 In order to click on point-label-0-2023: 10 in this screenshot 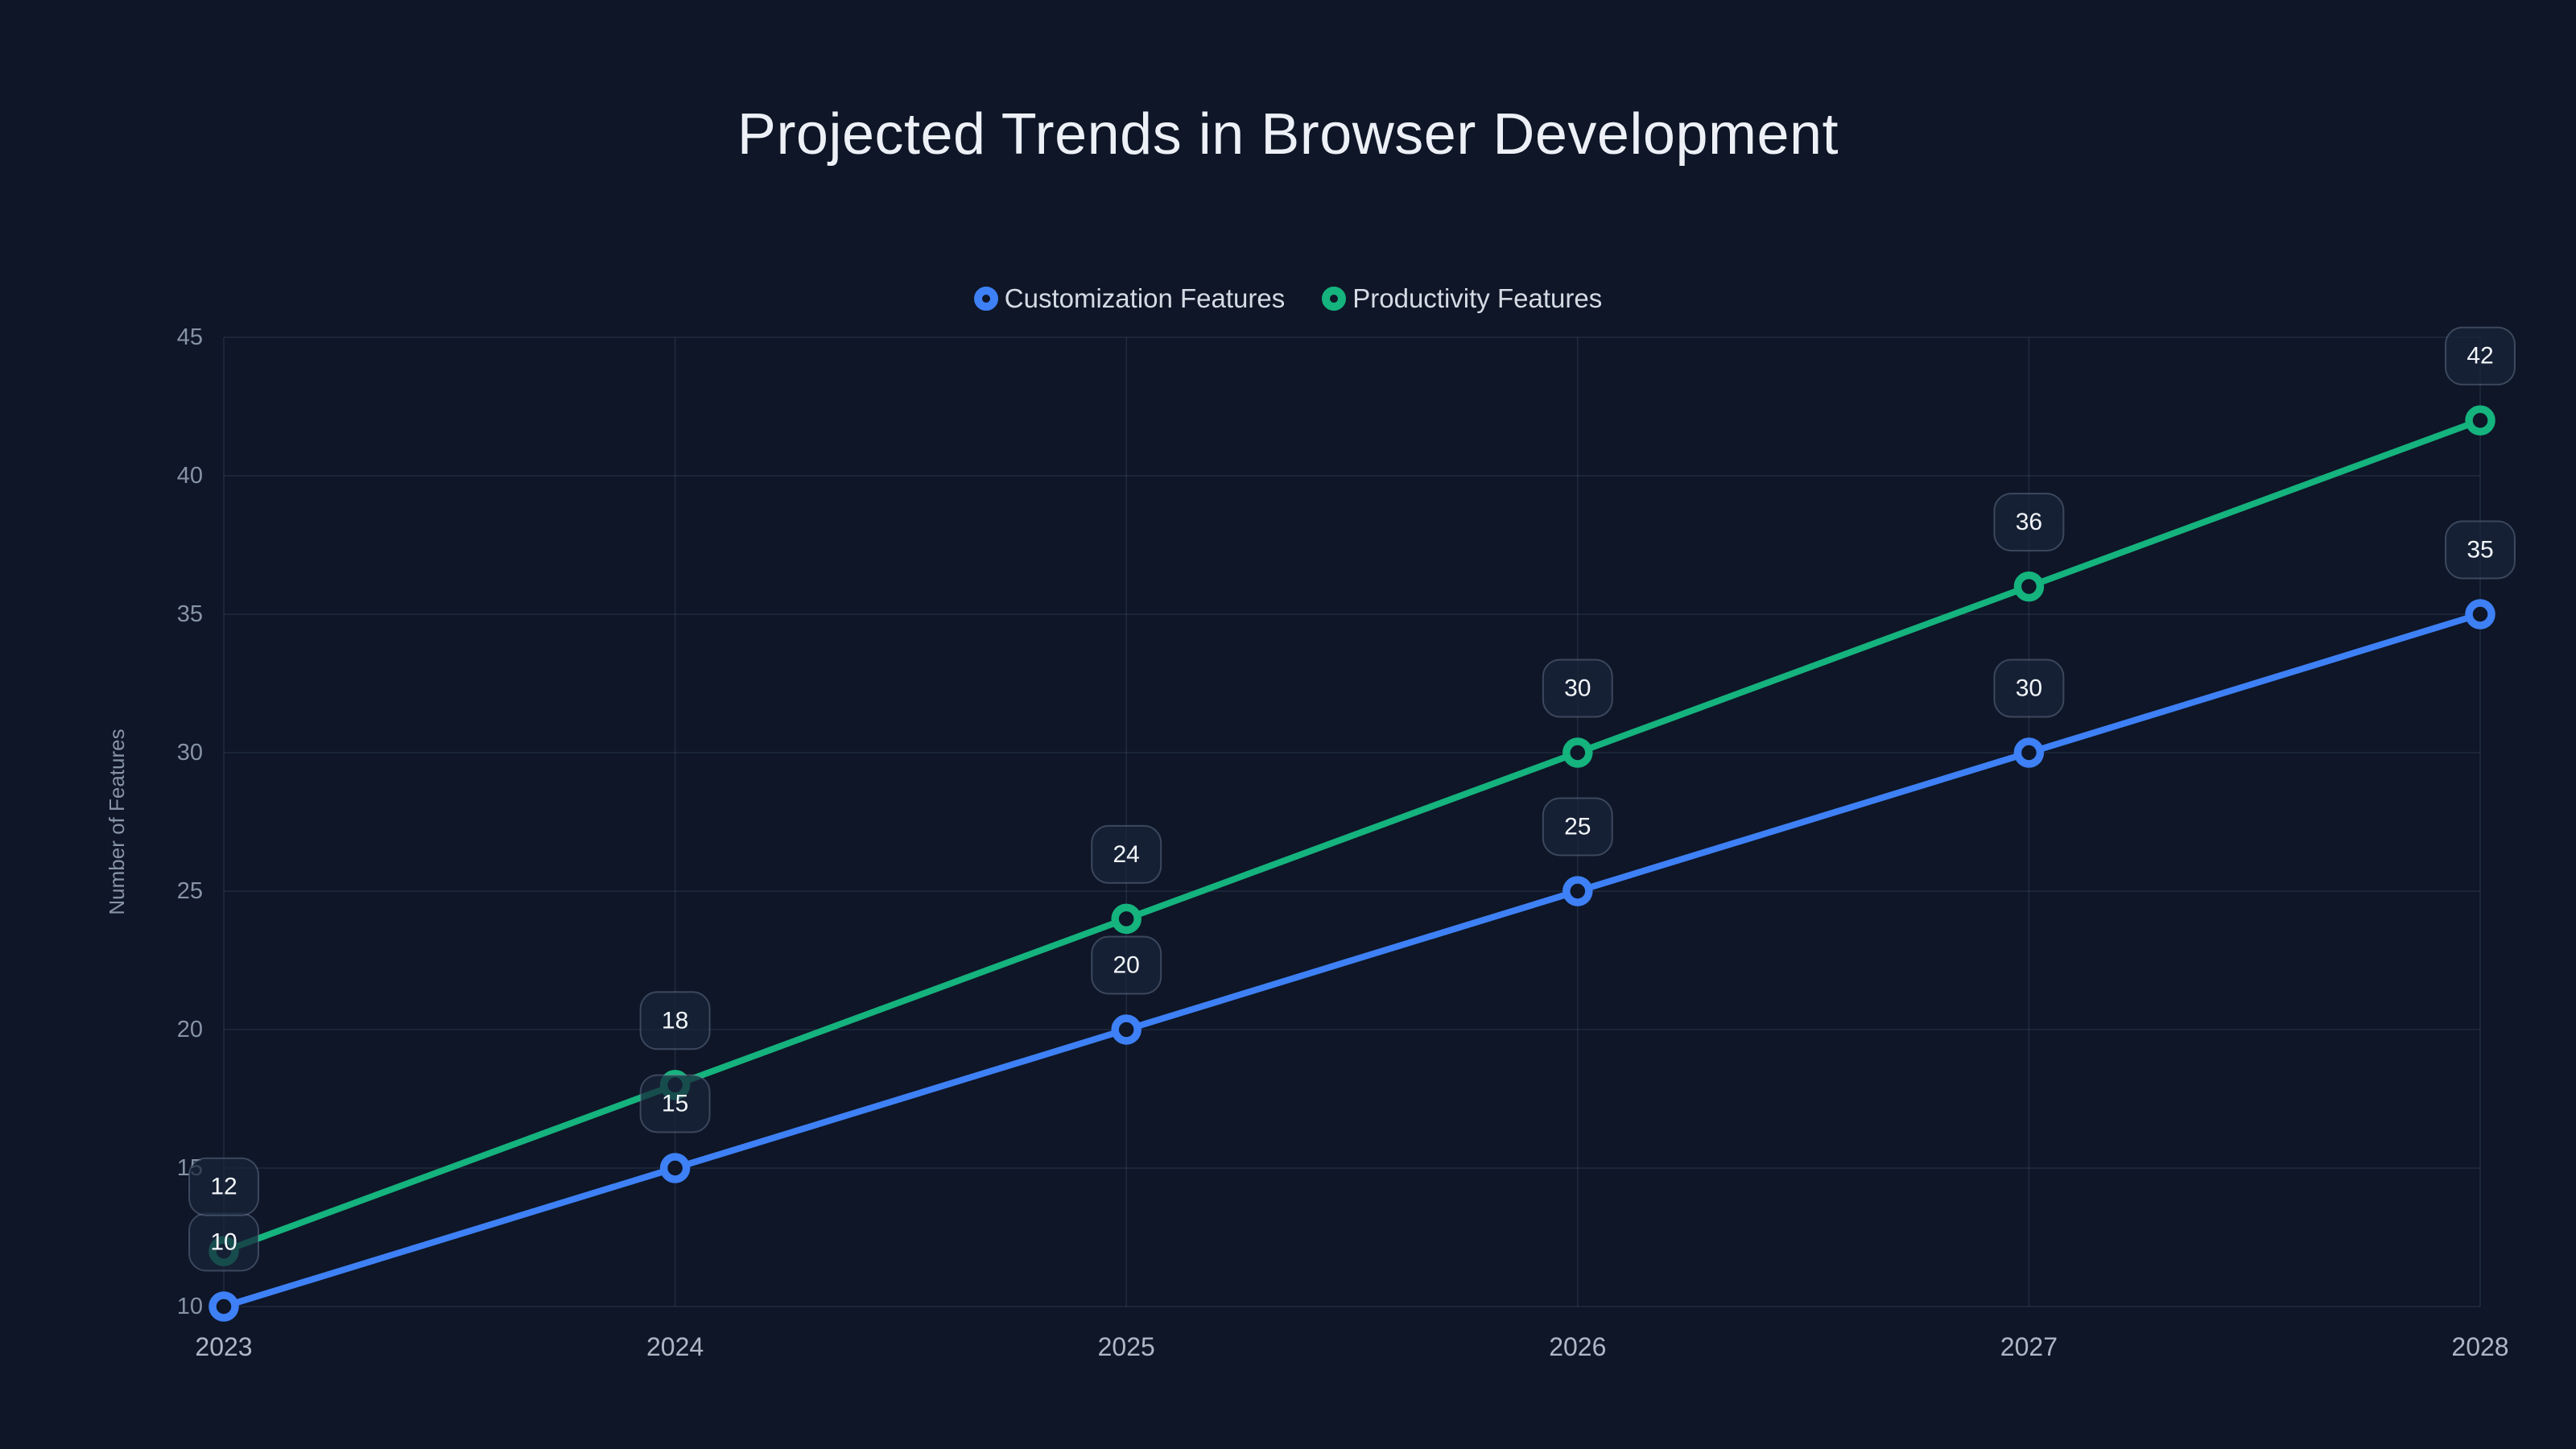, I will do `click(223, 1242)`.